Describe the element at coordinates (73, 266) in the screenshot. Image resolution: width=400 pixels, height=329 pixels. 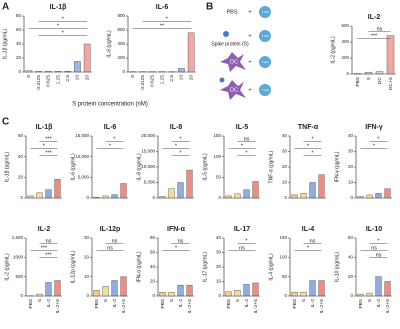
I see `y-axis-label: IL-12p (pg/mL)` at that location.